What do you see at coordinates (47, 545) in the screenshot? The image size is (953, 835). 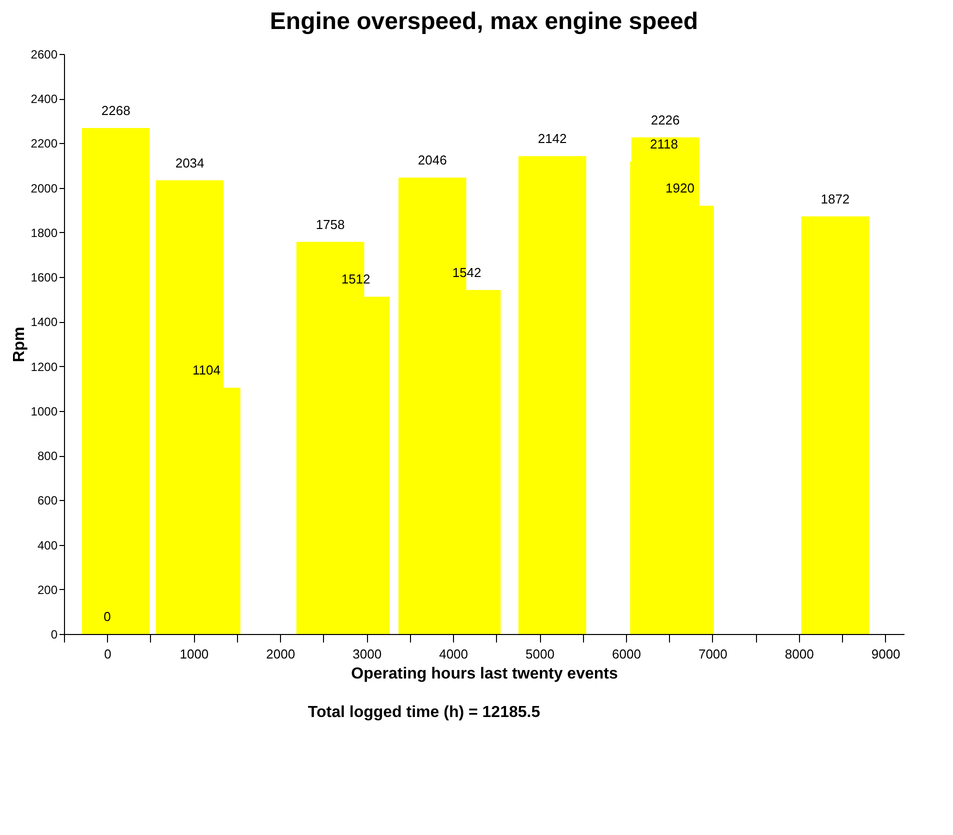 I see `y-tick-label: 400` at bounding box center [47, 545].